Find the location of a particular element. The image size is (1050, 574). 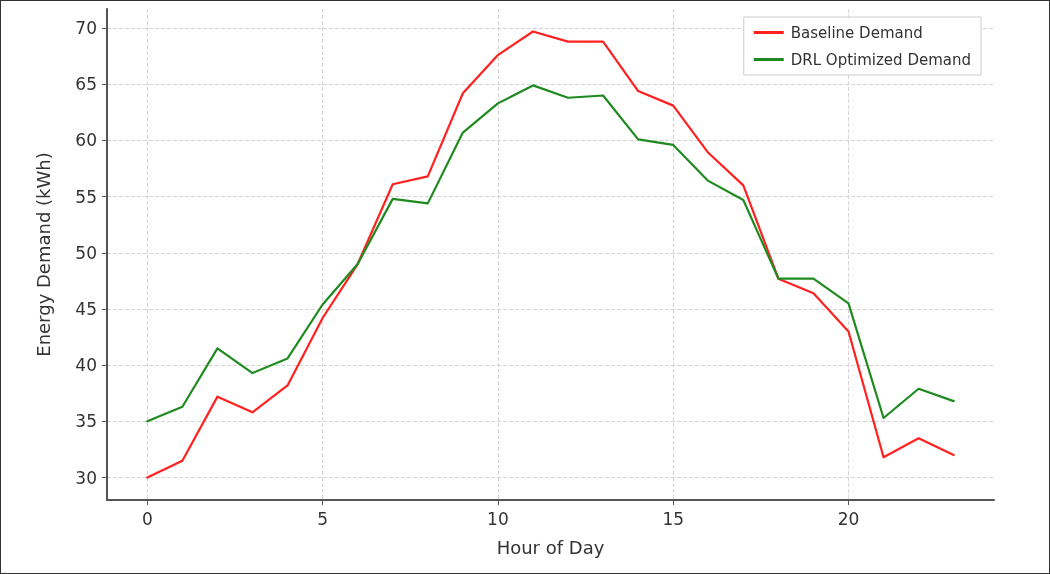

y-tick-label: 35 is located at coordinates (86, 421).